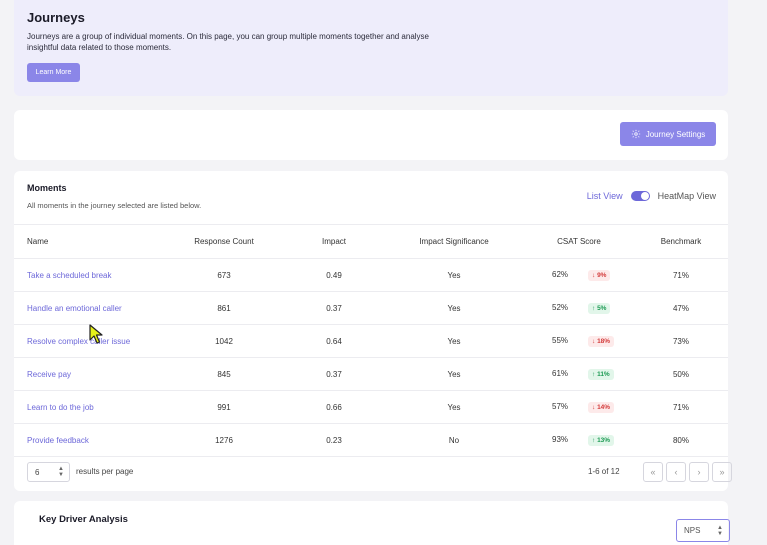  Describe the element at coordinates (334, 341) in the screenshot. I see `impact-cell: 0.64` at that location.